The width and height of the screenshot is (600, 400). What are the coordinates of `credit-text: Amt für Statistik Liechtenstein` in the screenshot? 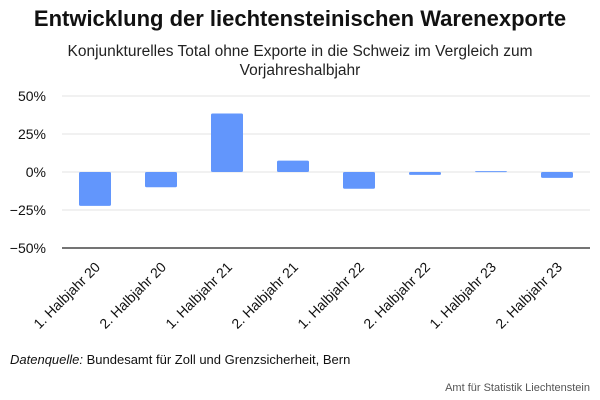 It's located at (517, 388).